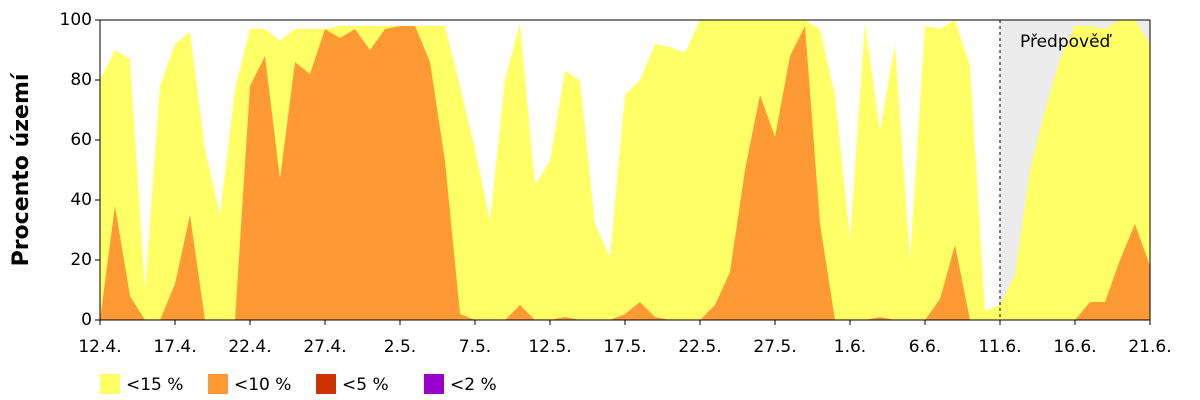  Describe the element at coordinates (249, 347) in the screenshot. I see `x-tick-label: 22.4.` at that location.